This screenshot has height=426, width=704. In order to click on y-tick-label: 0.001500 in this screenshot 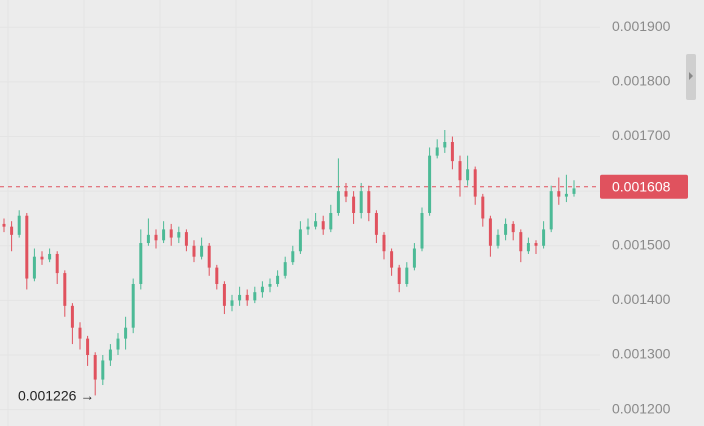, I will do `click(641, 244)`.